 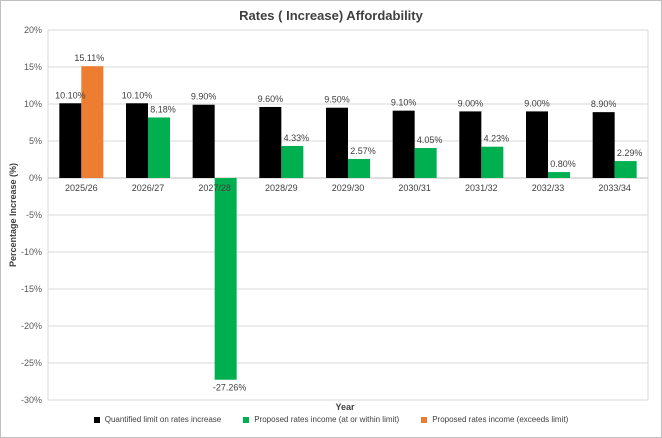 I want to click on data-label-exceeds-limit: 15.11%, so click(x=89, y=58).